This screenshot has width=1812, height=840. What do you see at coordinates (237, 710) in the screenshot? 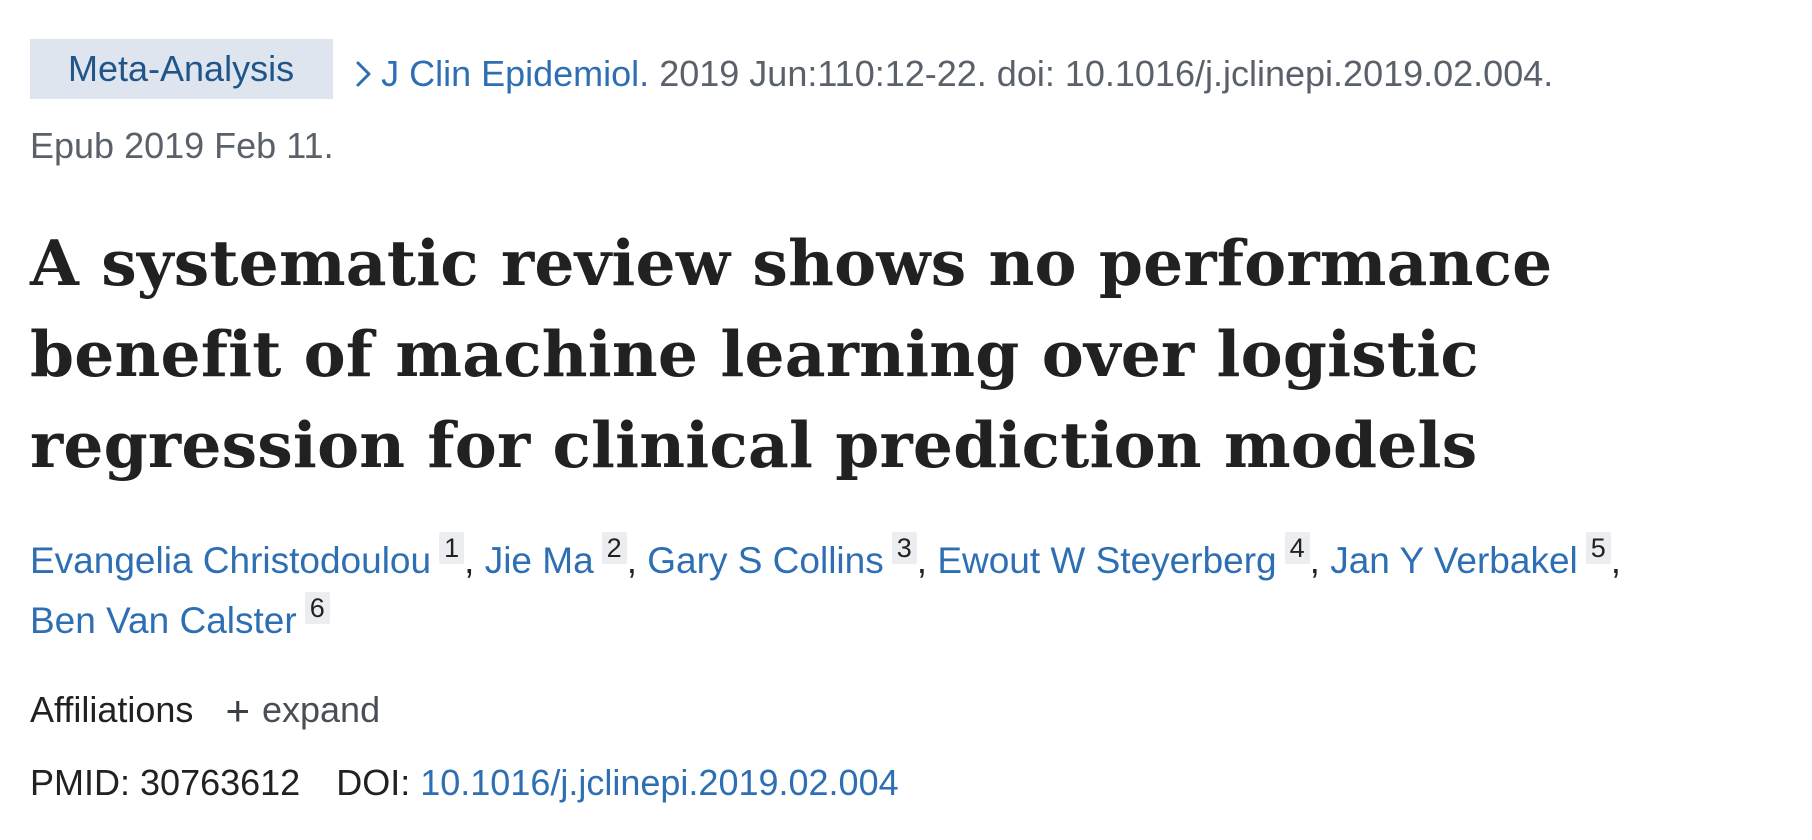
I see `plus-icon: +` at bounding box center [237, 710].